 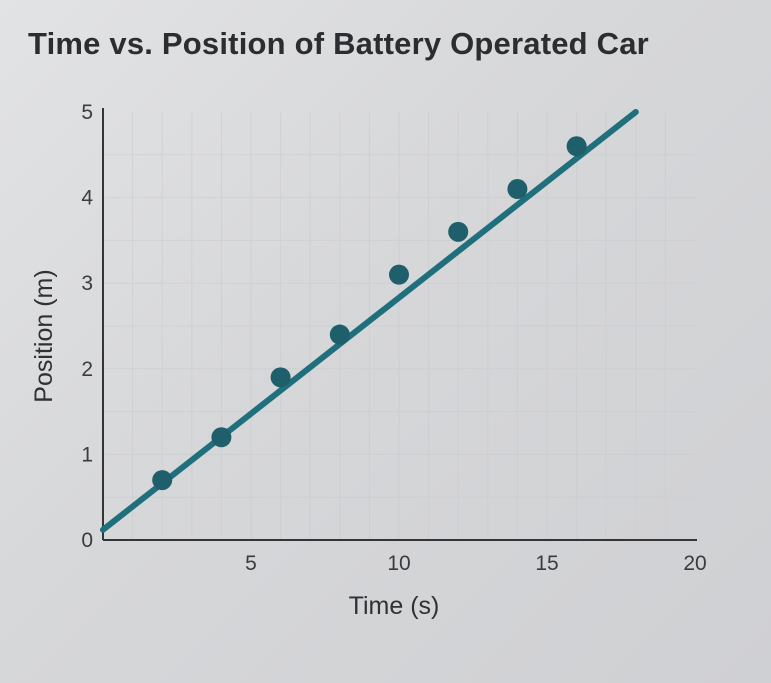 What do you see at coordinates (394, 606) in the screenshot?
I see `x-axis-title: Time (s)` at bounding box center [394, 606].